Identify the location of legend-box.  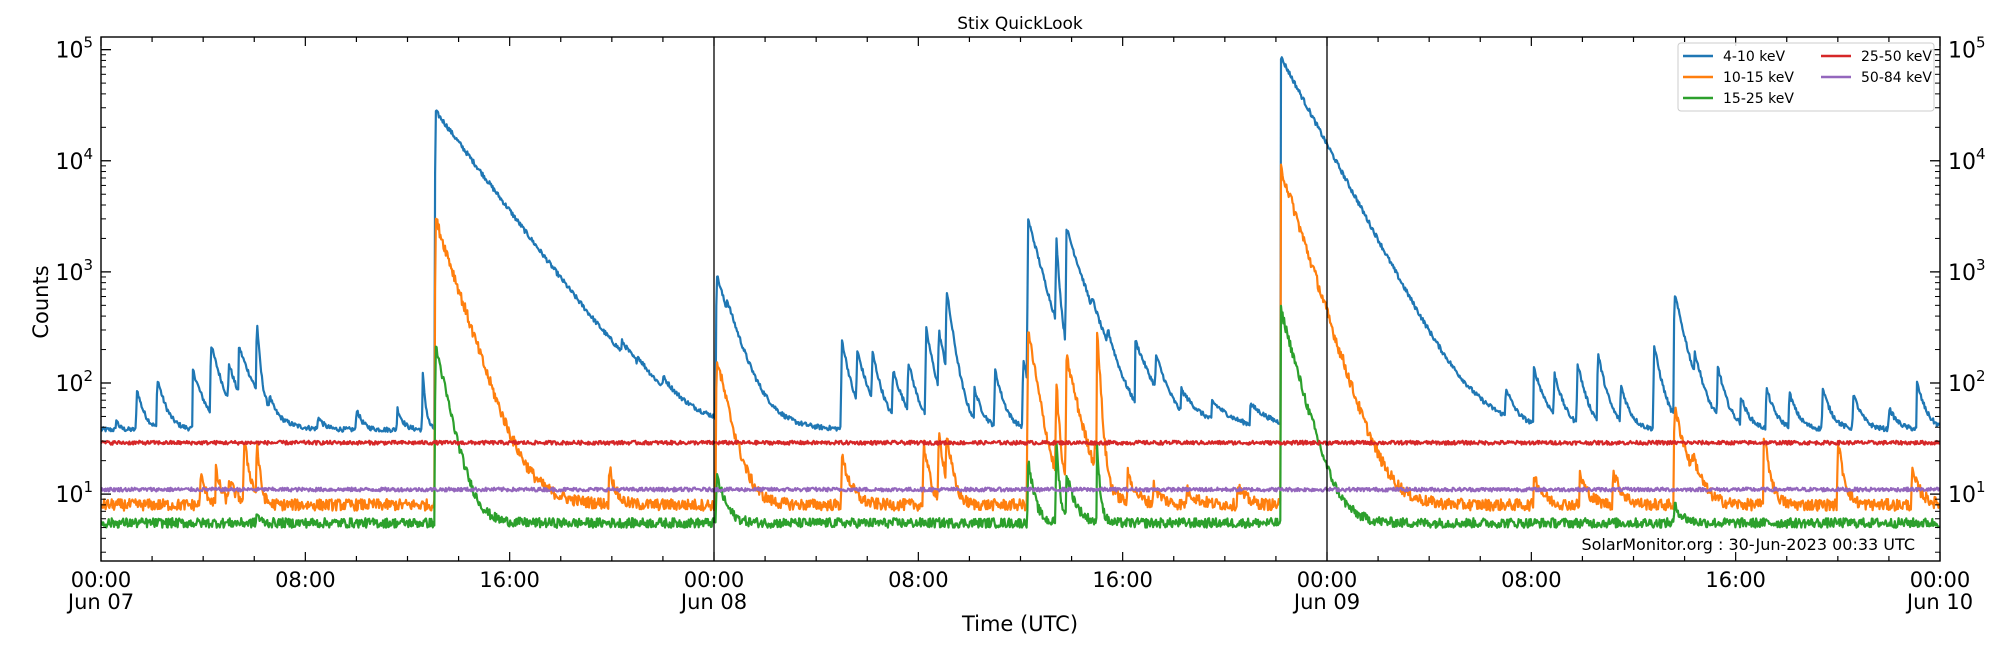
(1806, 77).